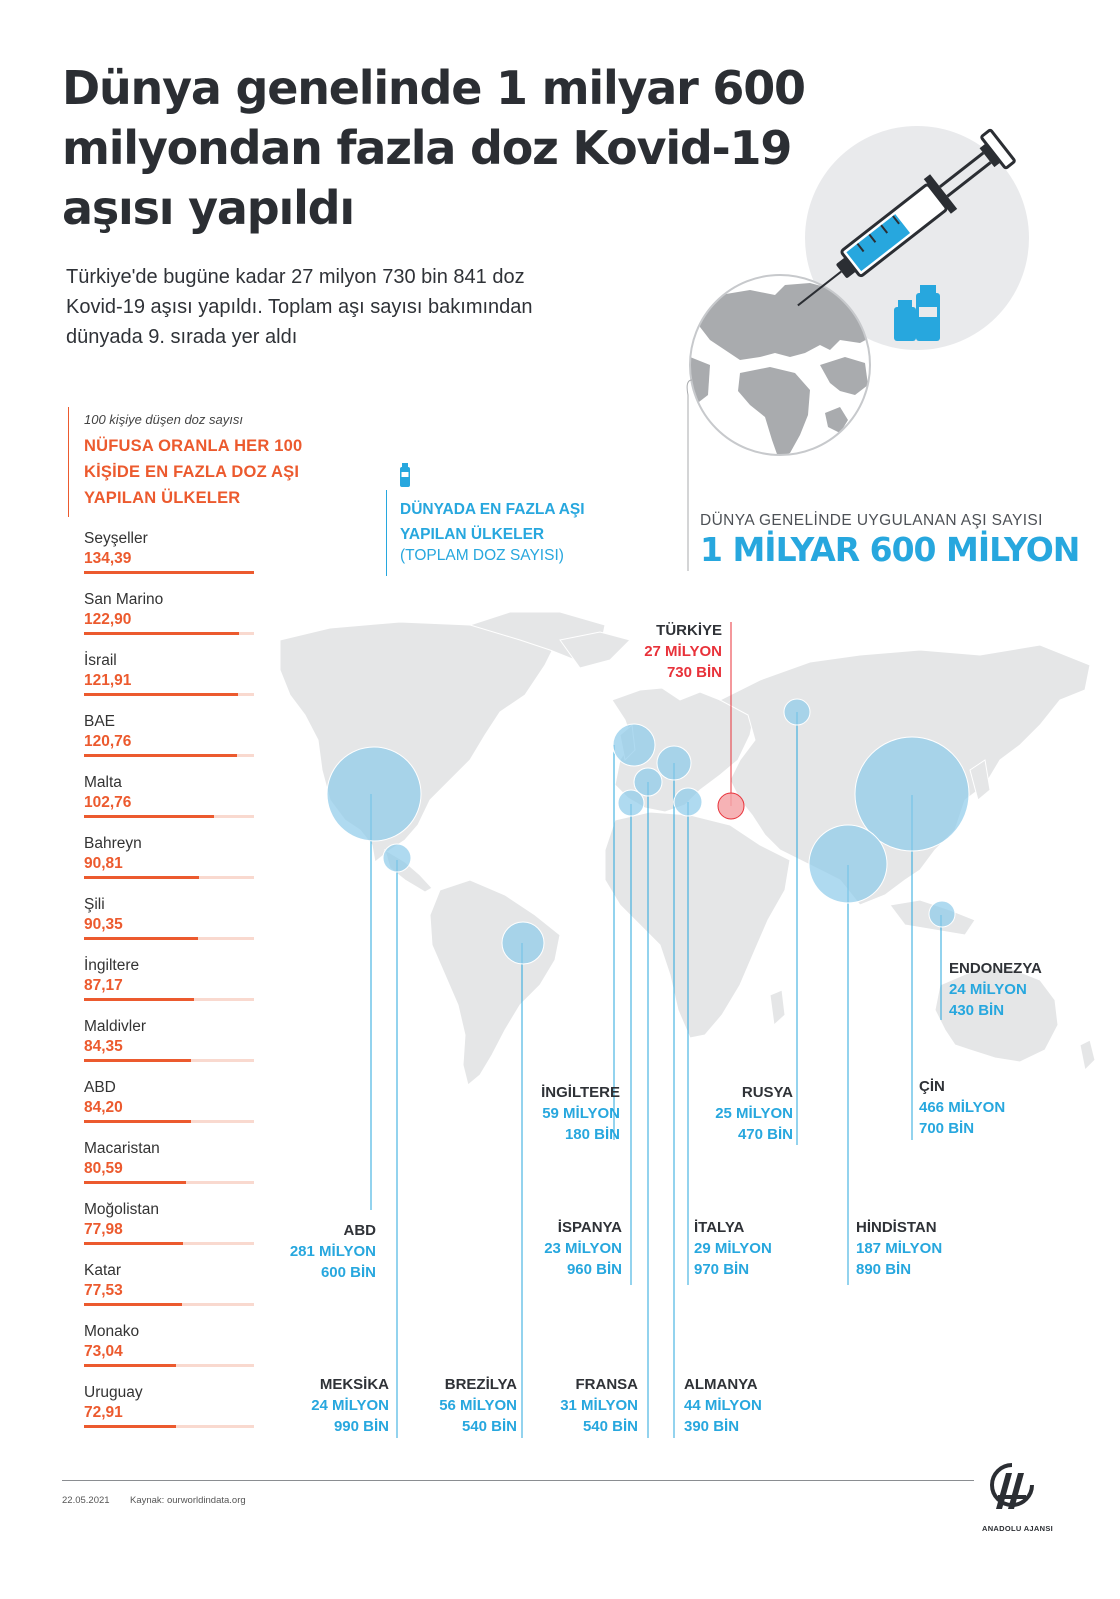  Describe the element at coordinates (1012, 1486) in the screenshot. I see `aa-logo-icon` at that location.